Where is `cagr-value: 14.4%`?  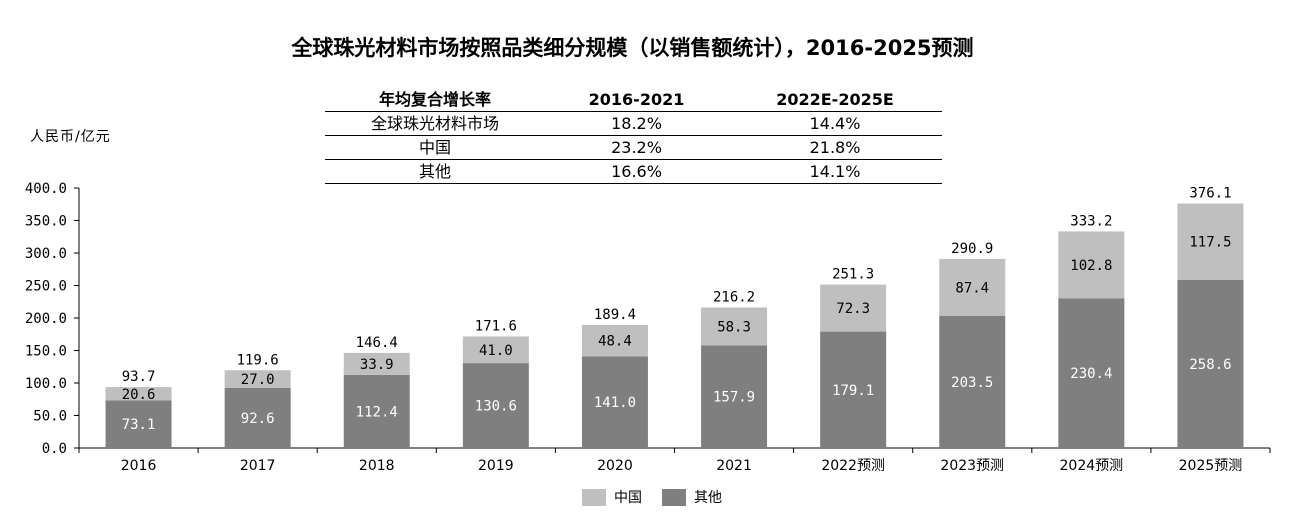 cagr-value: 14.4% is located at coordinates (835, 123).